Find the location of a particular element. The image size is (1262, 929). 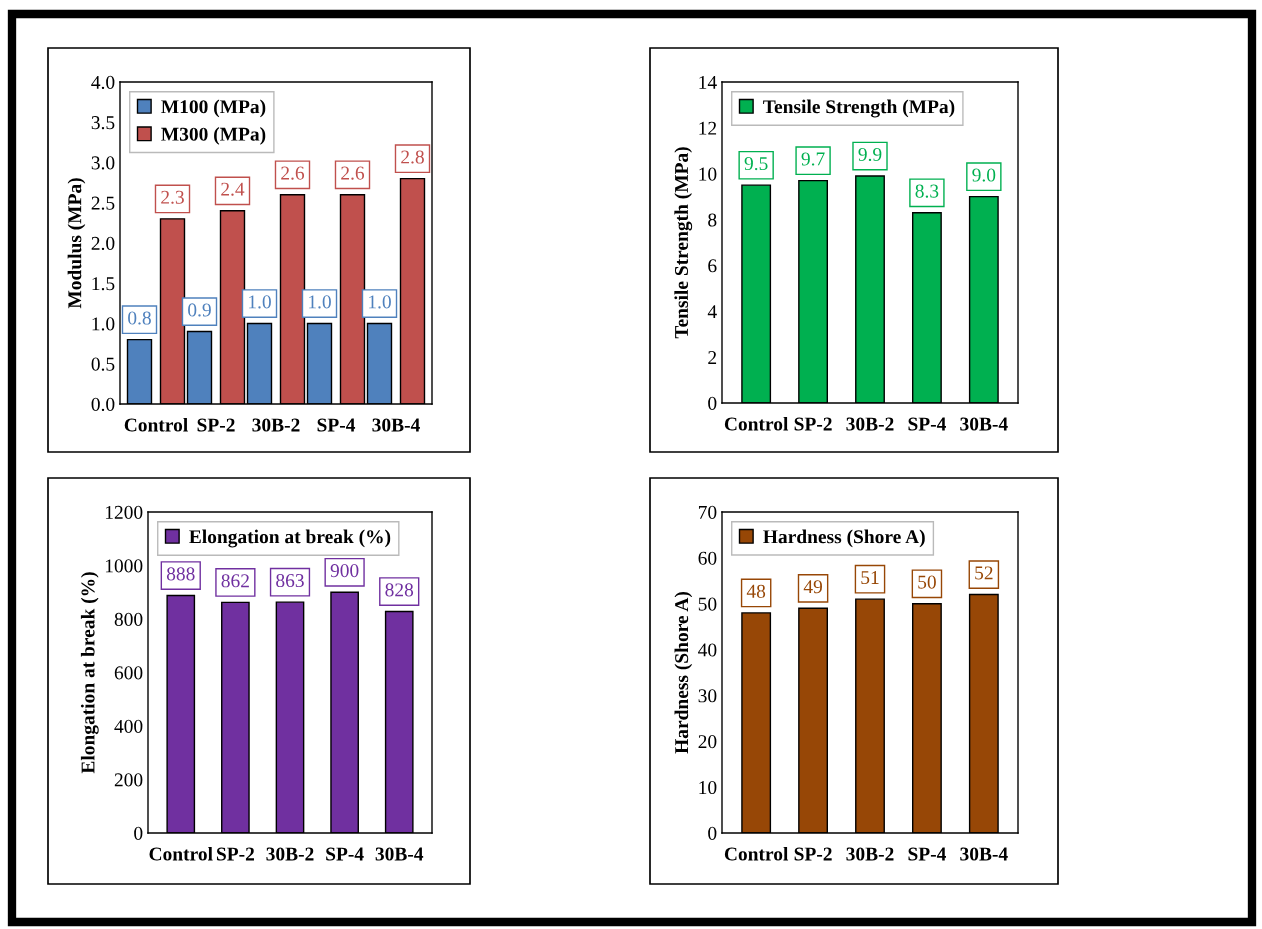

y-tick-label: 200 is located at coordinates (128, 780).